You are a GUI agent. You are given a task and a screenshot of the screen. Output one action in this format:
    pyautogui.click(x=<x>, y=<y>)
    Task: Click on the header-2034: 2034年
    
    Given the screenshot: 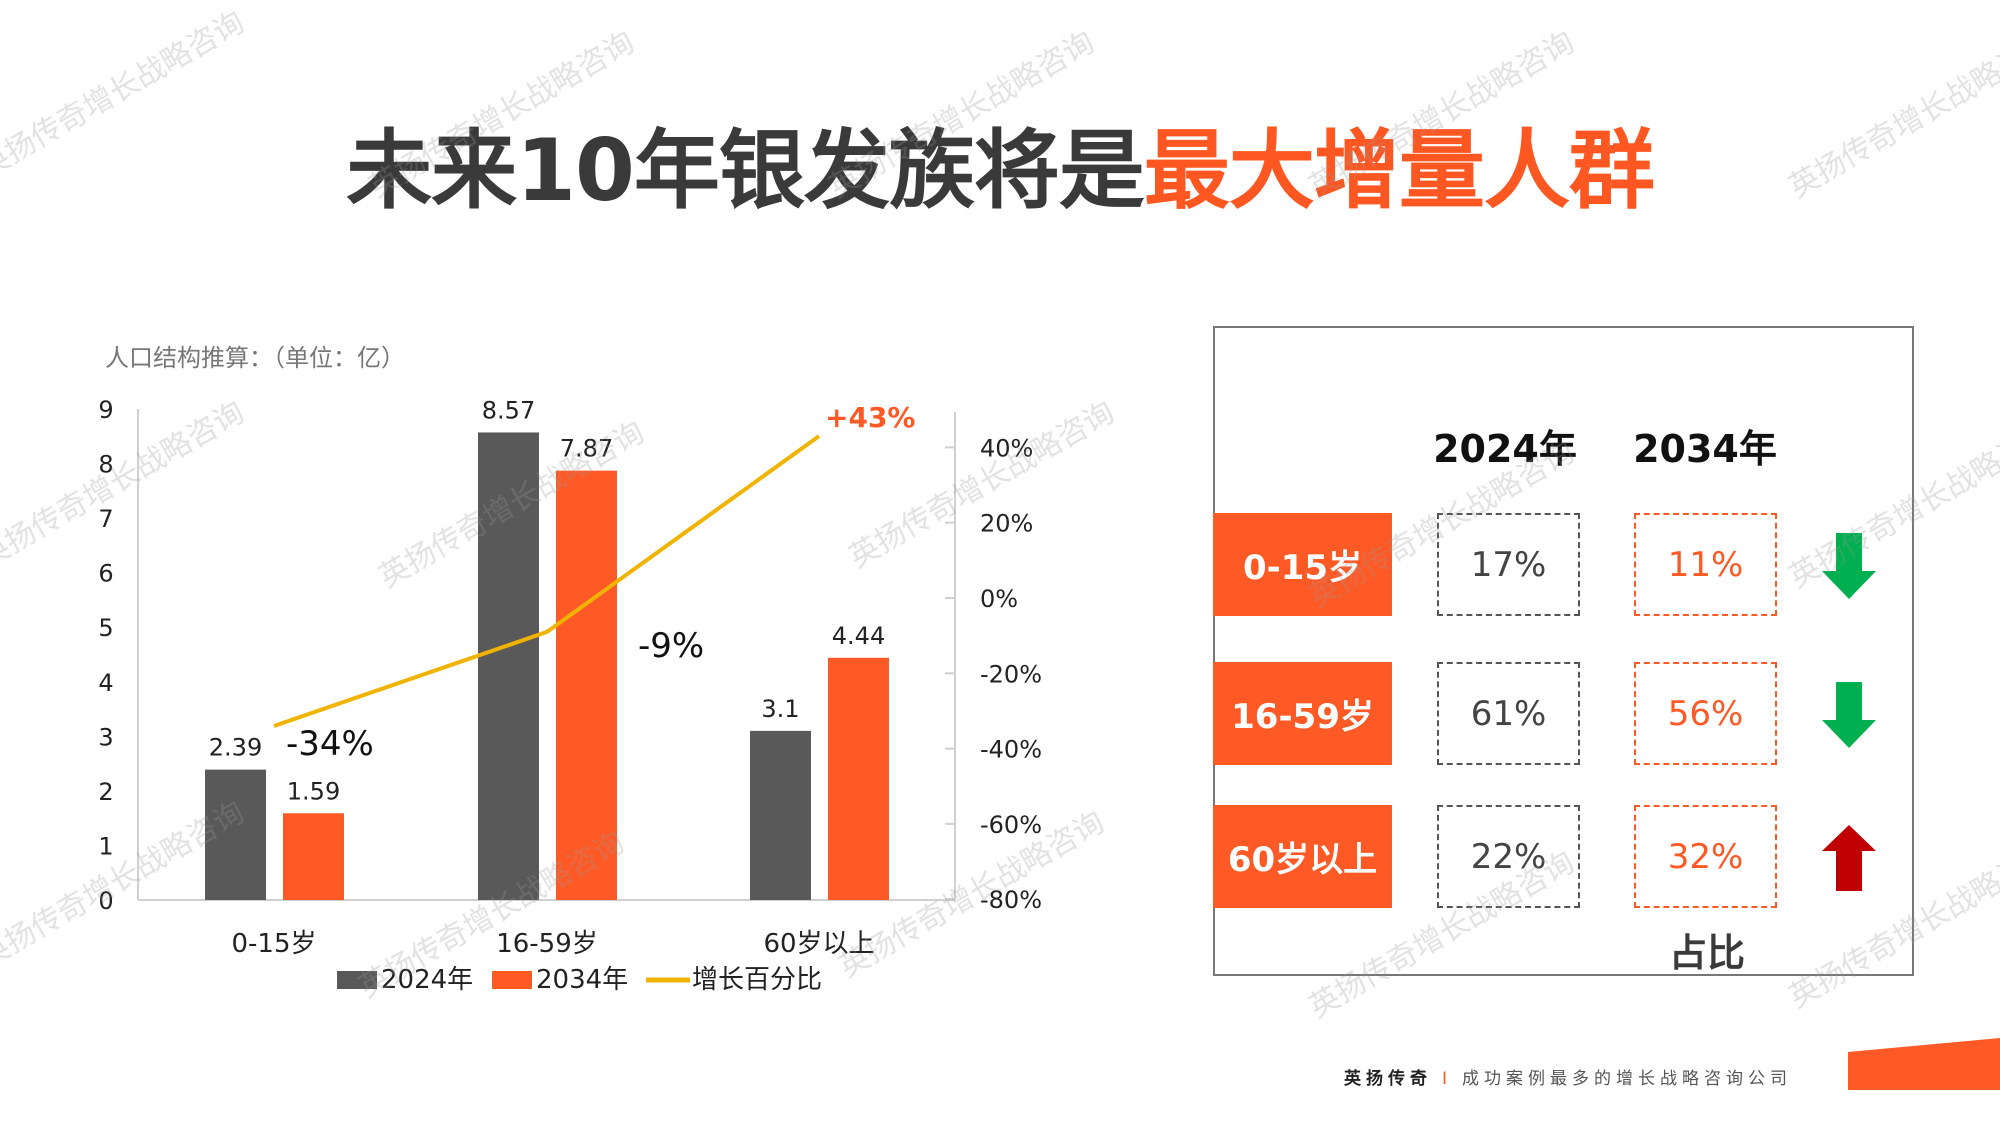 What is the action you would take?
    pyautogui.click(x=1705, y=449)
    